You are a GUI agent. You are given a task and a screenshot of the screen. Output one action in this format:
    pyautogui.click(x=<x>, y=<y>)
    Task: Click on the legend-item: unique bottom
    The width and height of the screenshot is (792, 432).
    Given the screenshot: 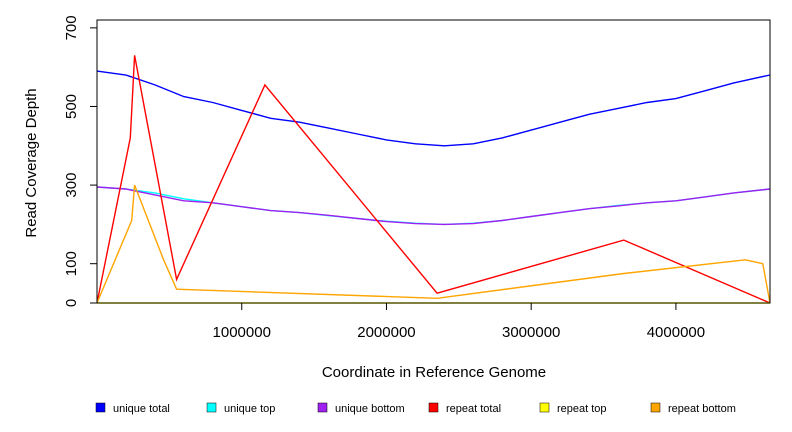 What is the action you would take?
    pyautogui.click(x=361, y=408)
    